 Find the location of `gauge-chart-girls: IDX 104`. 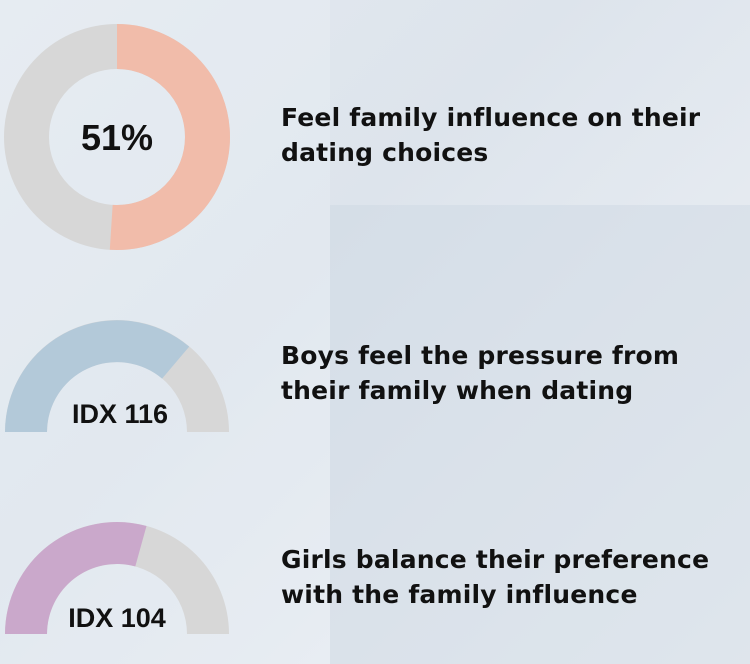

gauge-chart-girls: IDX 104 is located at coordinates (117, 578).